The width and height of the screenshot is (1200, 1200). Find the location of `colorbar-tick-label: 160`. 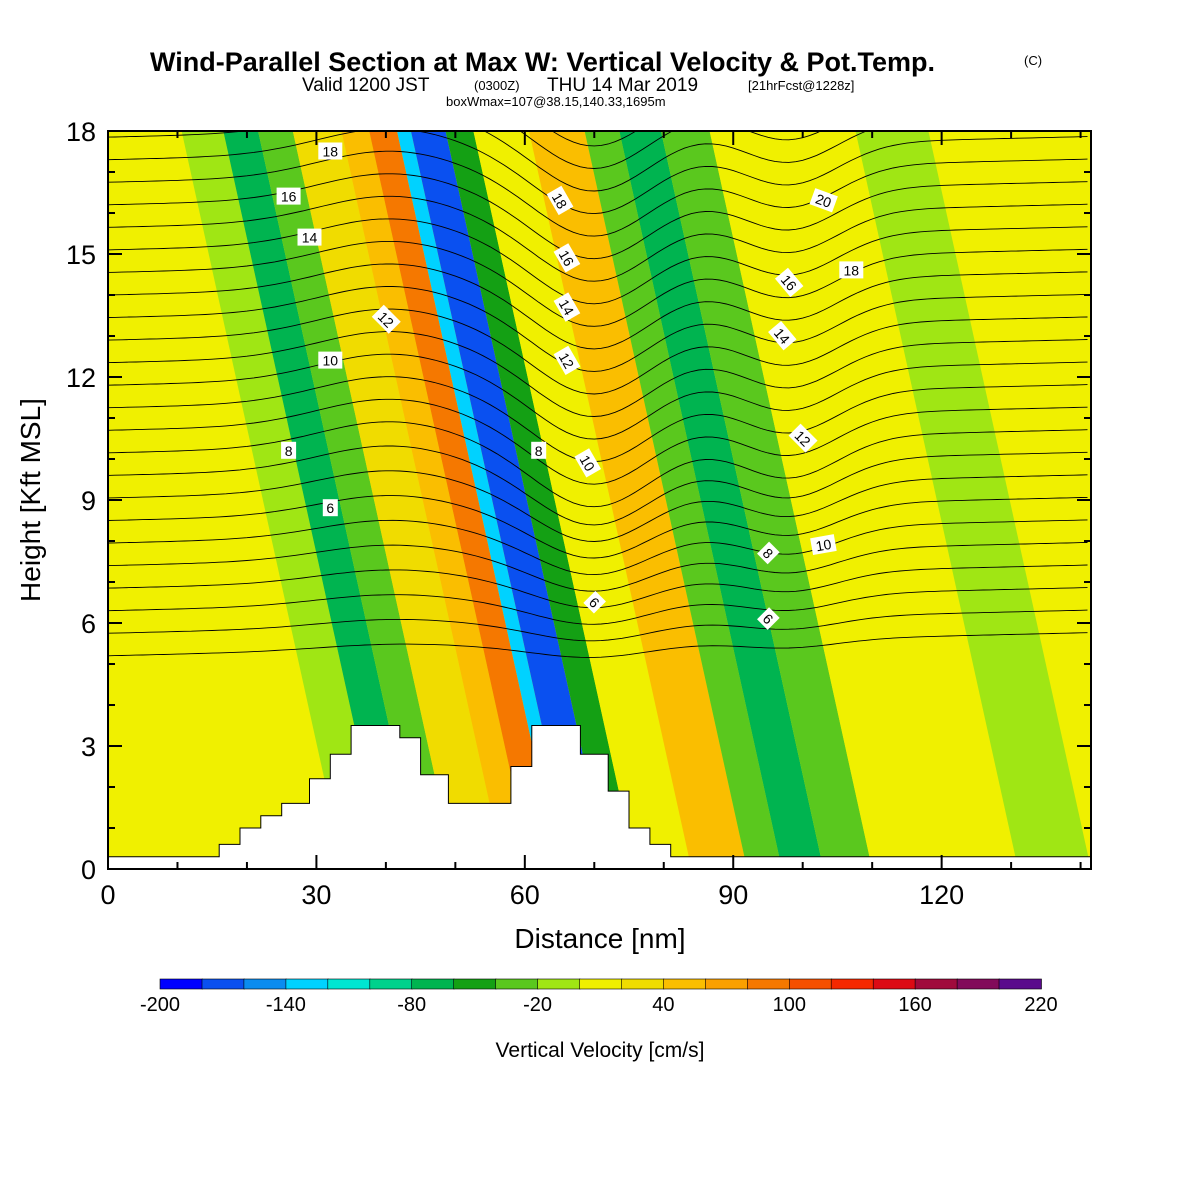

colorbar-tick-label: 160 is located at coordinates (914, 1005).